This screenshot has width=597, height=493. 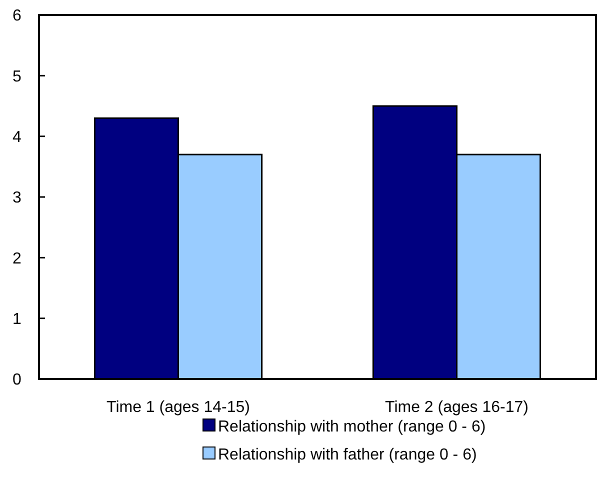 I want to click on y-tick-label: 2, so click(x=17, y=259).